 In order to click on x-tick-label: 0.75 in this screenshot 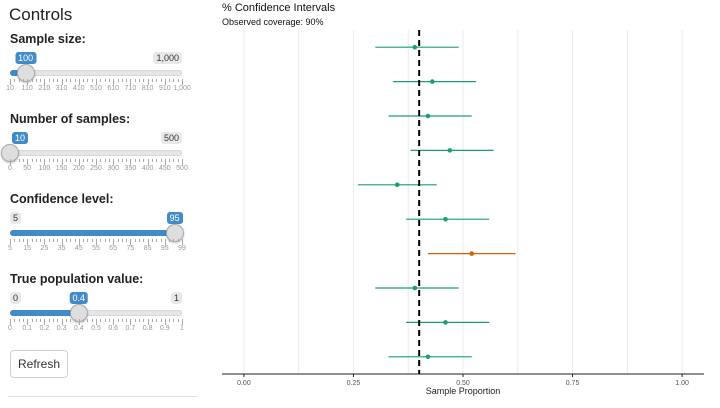, I will do `click(573, 383)`.